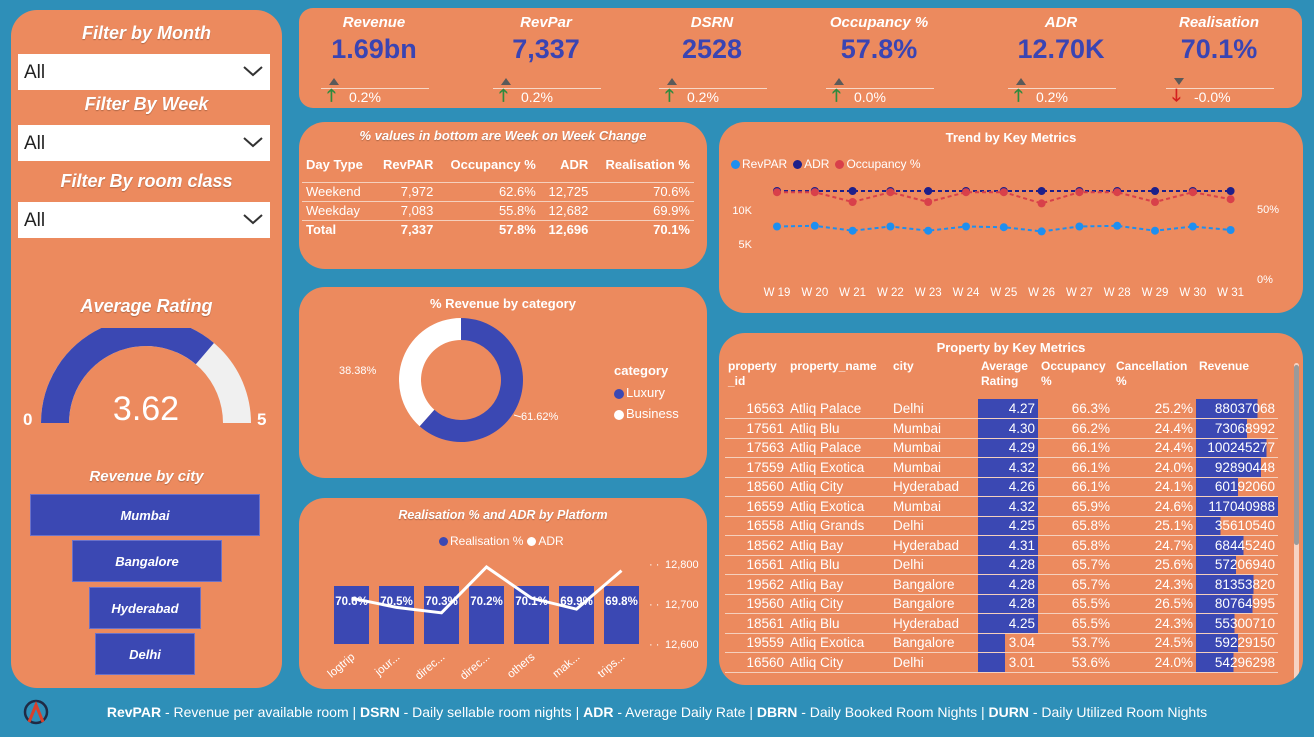  I want to click on scrollbar-thumb, so click(1296, 455).